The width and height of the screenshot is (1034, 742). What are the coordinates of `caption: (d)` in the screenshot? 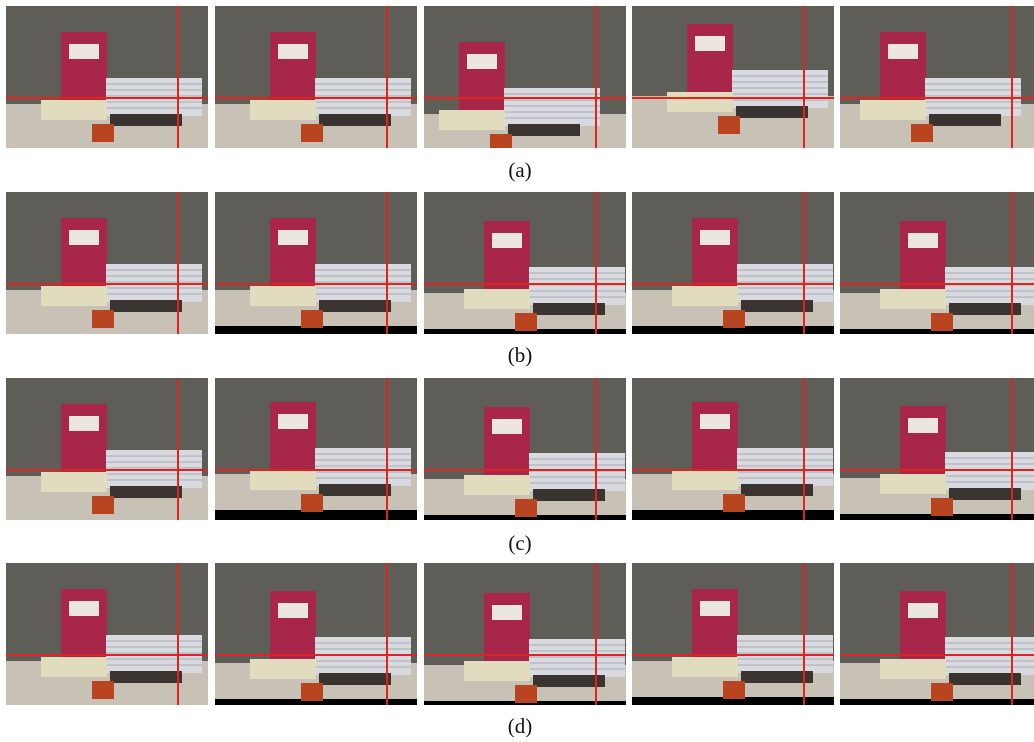 It's located at (520, 726).